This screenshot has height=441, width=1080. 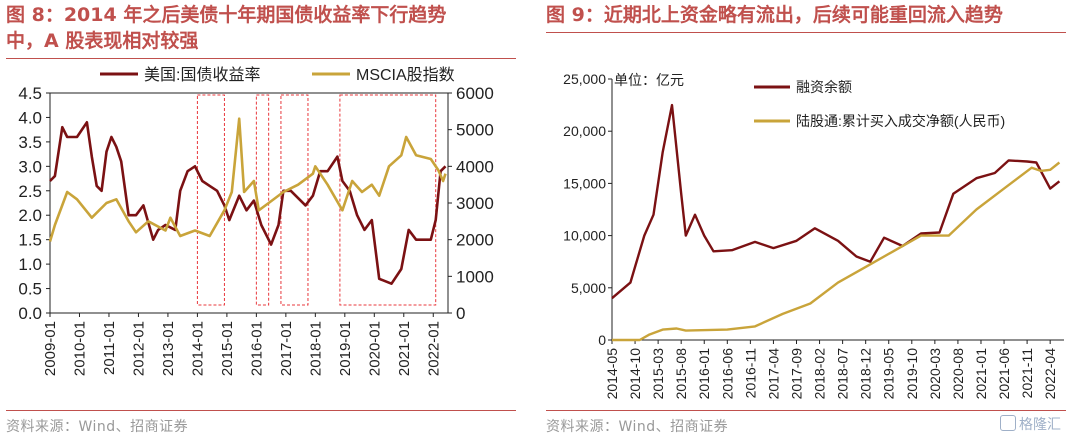 What do you see at coordinates (168, 348) in the screenshot?
I see `x-tick-label: 2013-01` at bounding box center [168, 348].